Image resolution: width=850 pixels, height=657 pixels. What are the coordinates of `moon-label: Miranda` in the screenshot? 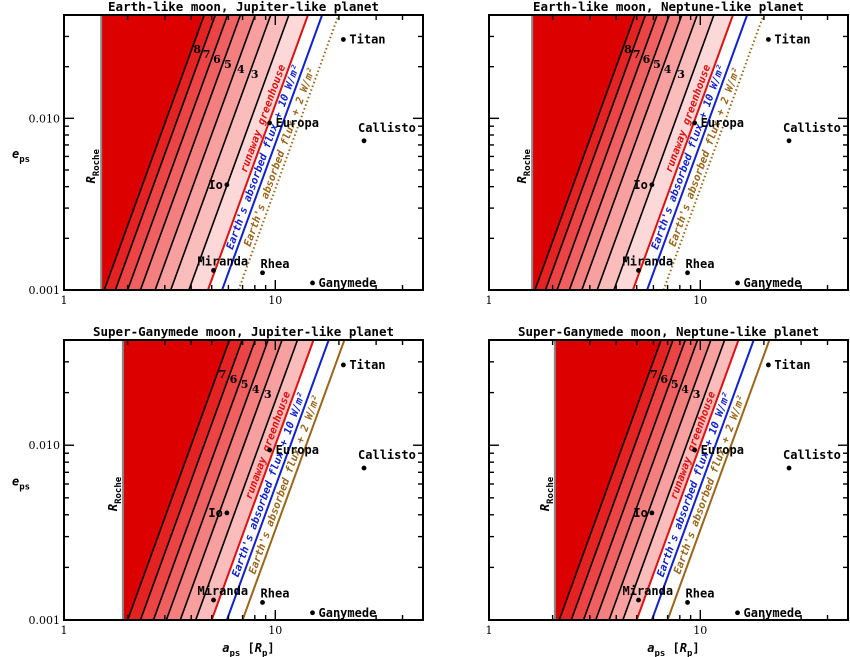 It's located at (648, 591).